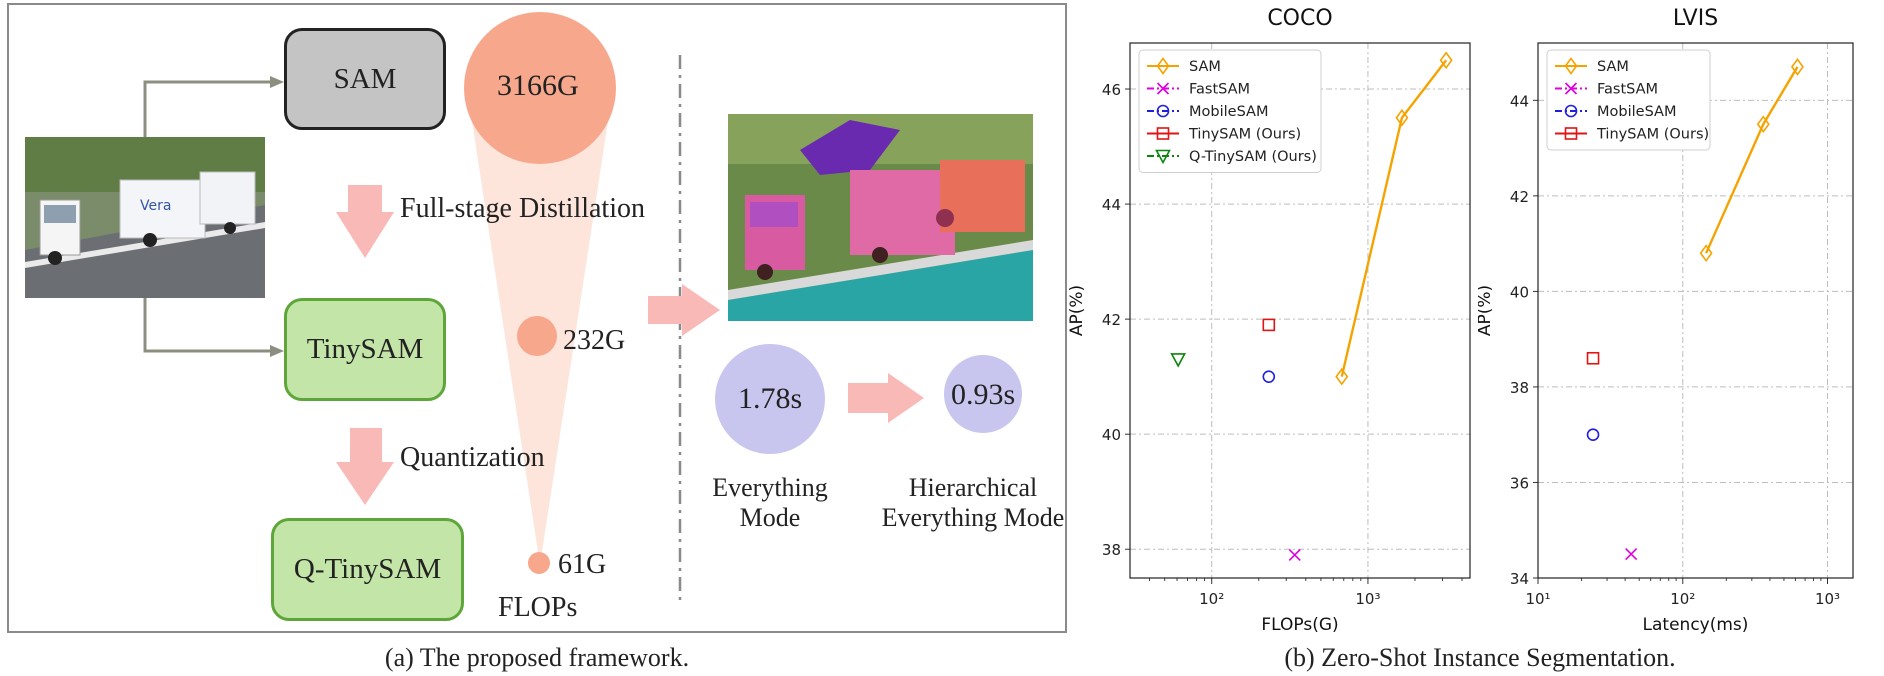 Image resolution: width=1884 pixels, height=676 pixels. I want to click on time-circle-everything, so click(770, 399).